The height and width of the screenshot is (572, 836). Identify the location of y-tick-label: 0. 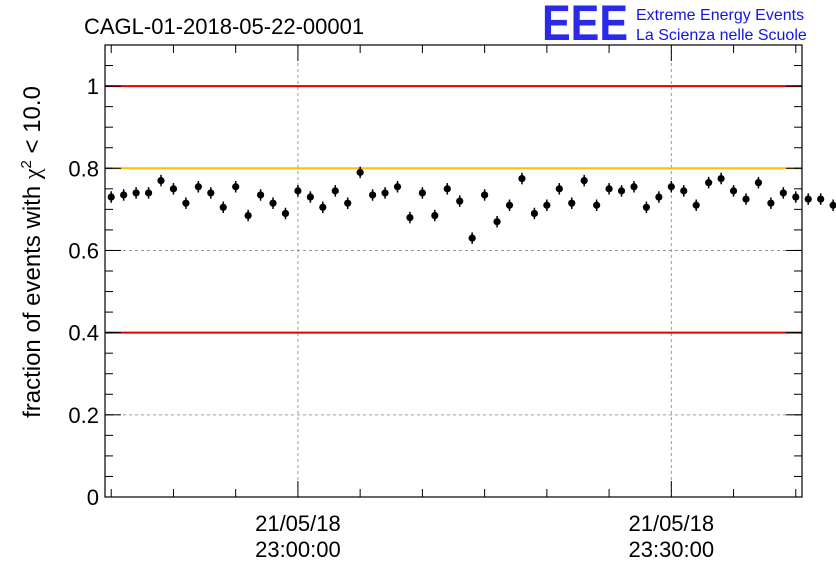
(93, 497).